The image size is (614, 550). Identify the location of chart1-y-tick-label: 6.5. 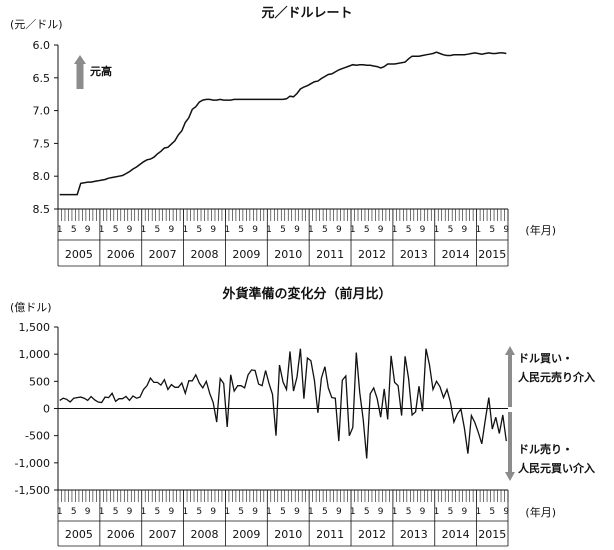
(42, 78).